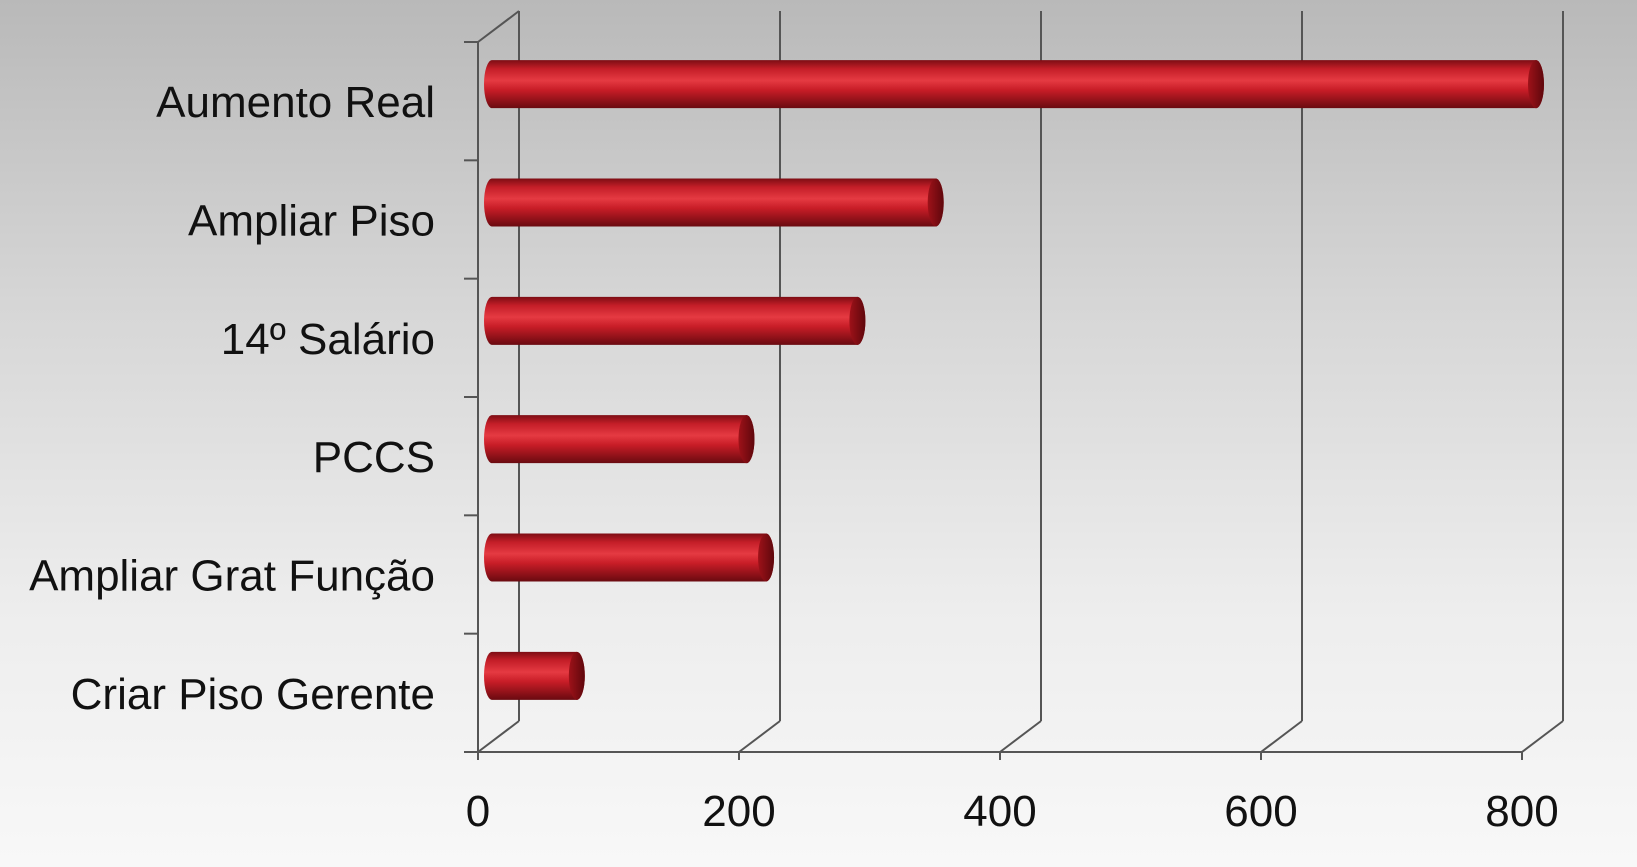  What do you see at coordinates (999, 811) in the screenshot?
I see `x-tick-label: 400` at bounding box center [999, 811].